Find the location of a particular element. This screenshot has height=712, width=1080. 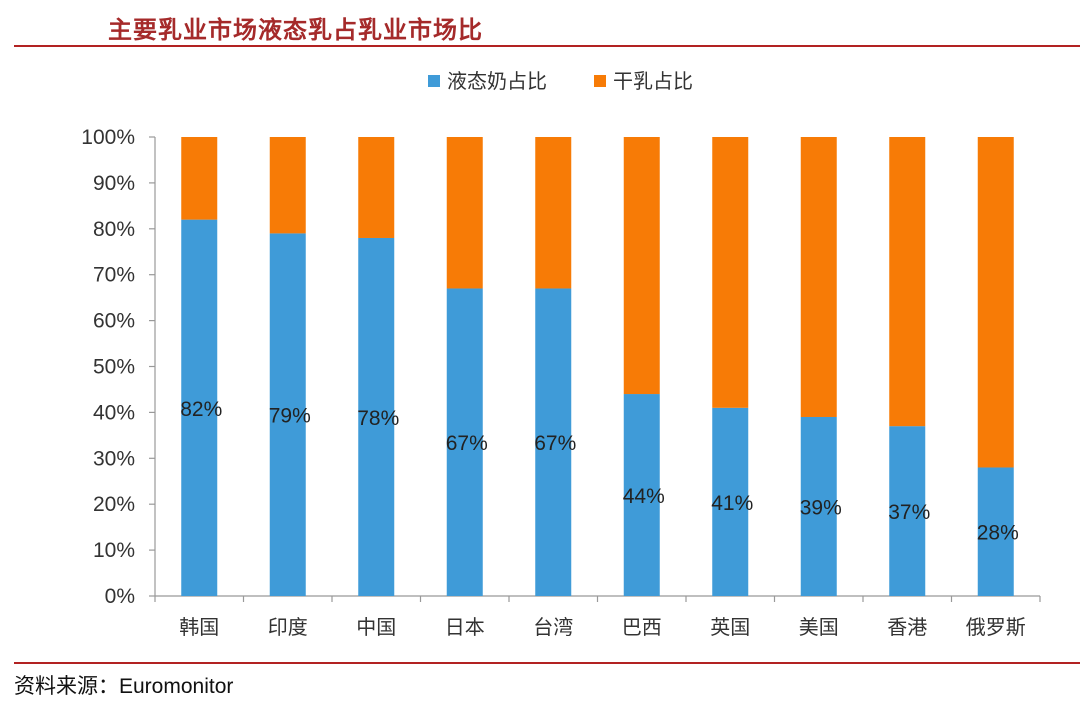

x-category-label: 台湾 is located at coordinates (553, 627).